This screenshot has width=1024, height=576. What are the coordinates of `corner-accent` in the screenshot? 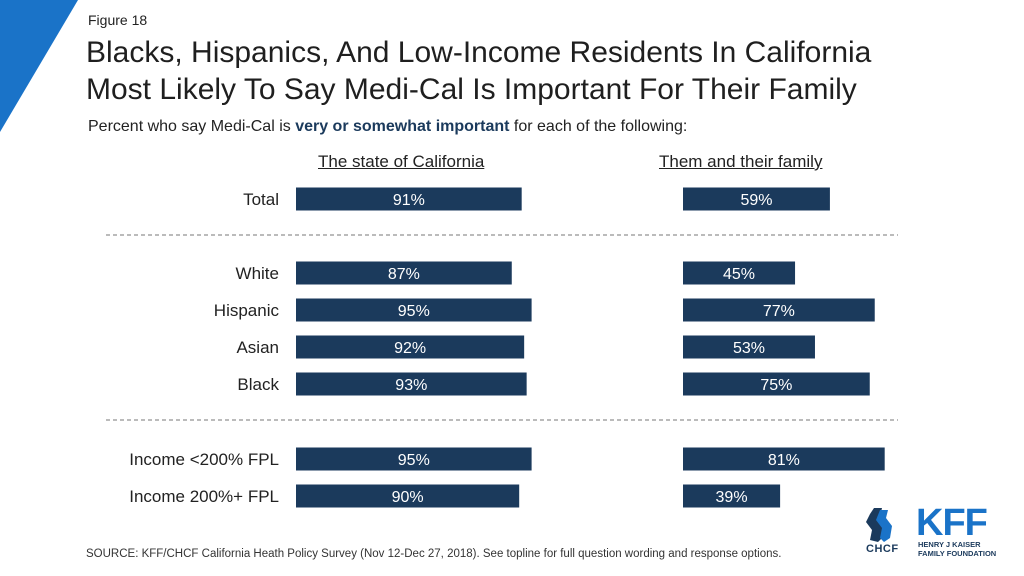 It's located at (39, 66).